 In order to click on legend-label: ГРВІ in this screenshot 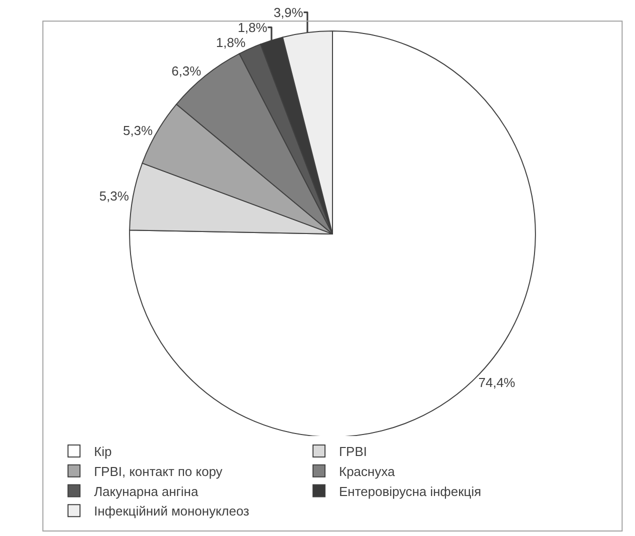, I will do `click(353, 452)`.